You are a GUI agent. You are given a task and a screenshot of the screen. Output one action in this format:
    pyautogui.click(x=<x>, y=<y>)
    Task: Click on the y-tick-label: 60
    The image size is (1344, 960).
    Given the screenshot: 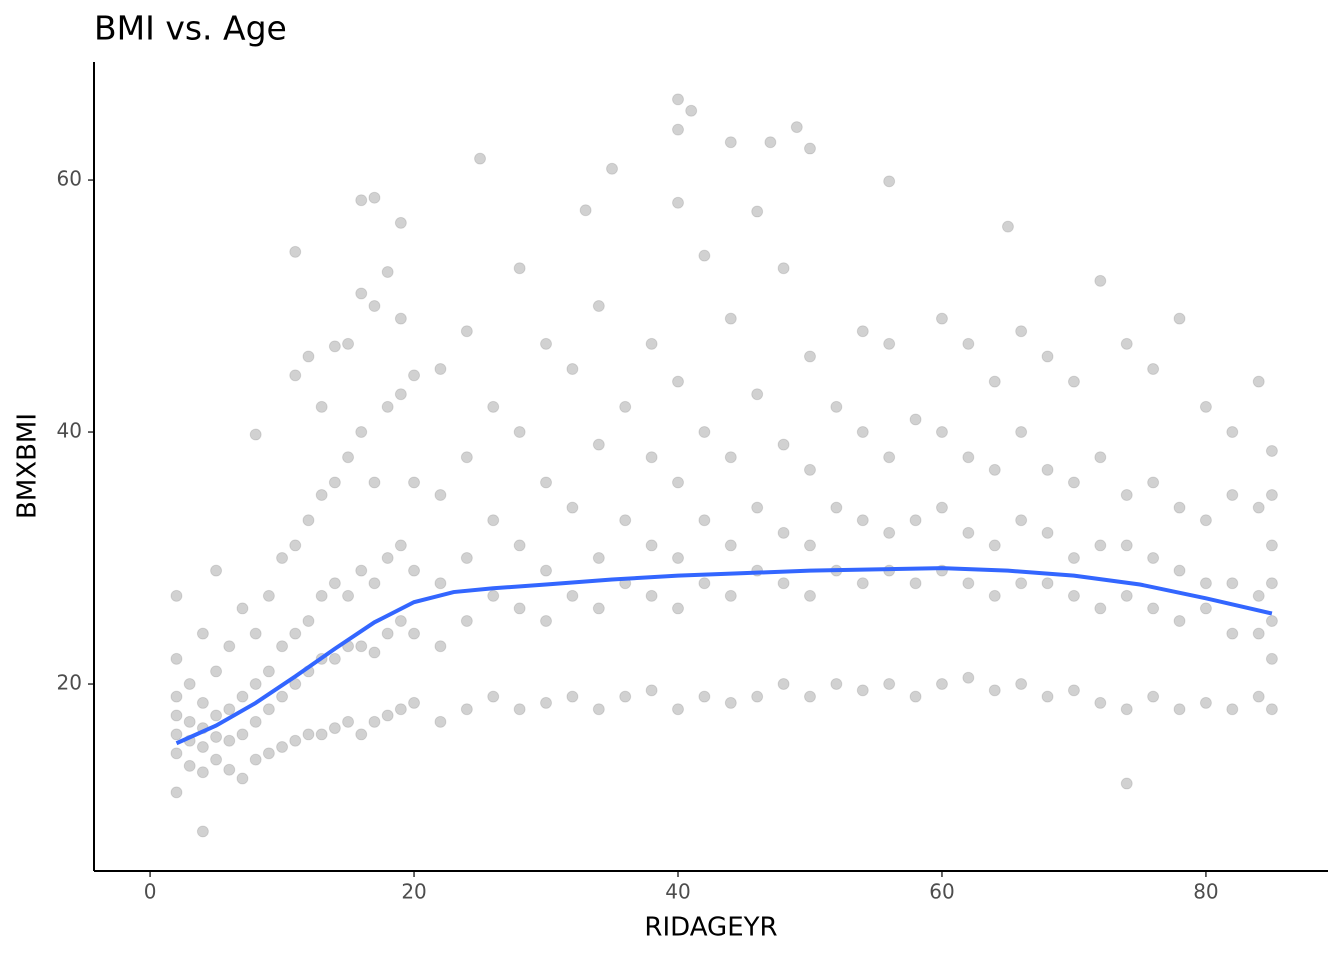 What is the action you would take?
    pyautogui.click(x=69, y=179)
    